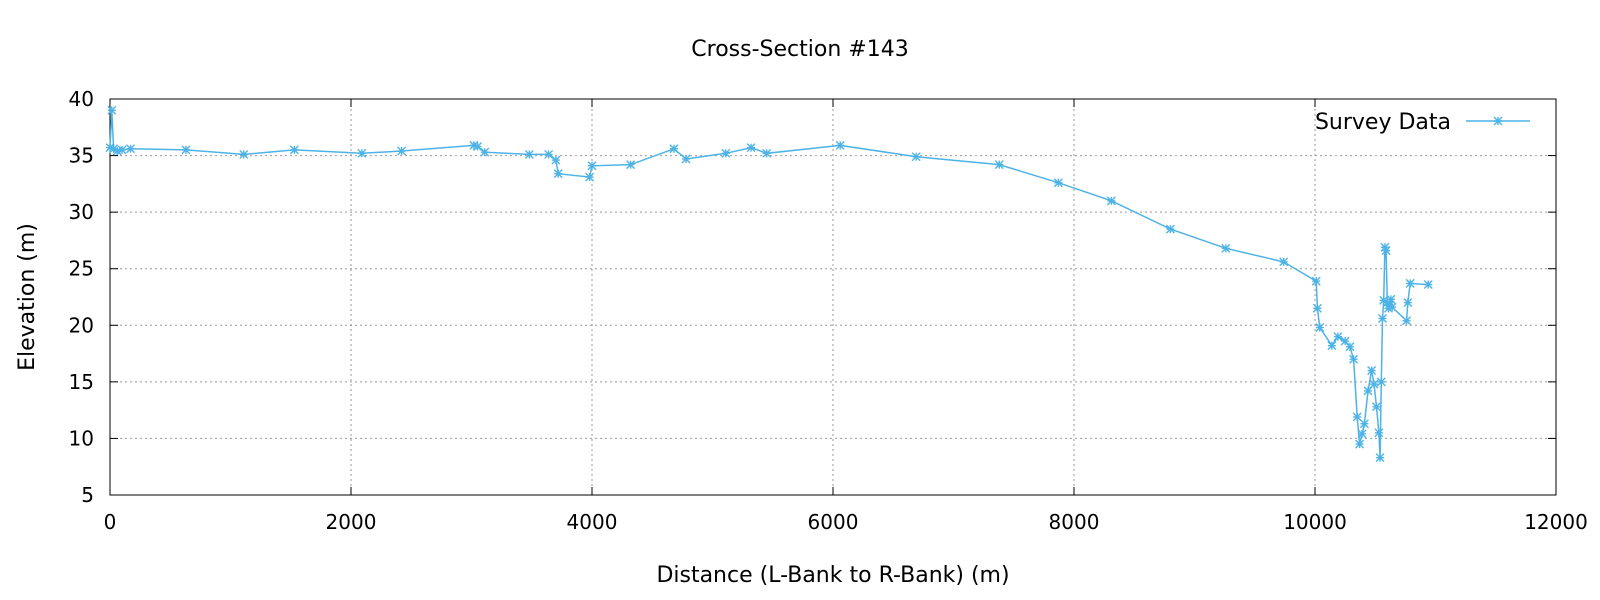 Image resolution: width=1600 pixels, height=600 pixels. I want to click on x-tick-labels: 0 2000 4000 6000 8000 10000 12000, so click(846, 522).